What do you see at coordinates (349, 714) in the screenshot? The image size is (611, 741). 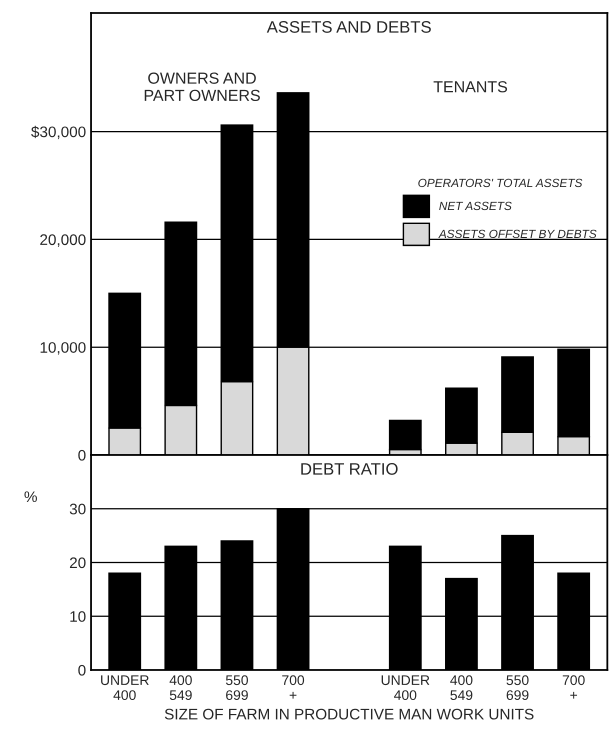 I see `x-axis-title: SIZE OF FARM IN PRODUCTIVE MAN WORK UNITS` at bounding box center [349, 714].